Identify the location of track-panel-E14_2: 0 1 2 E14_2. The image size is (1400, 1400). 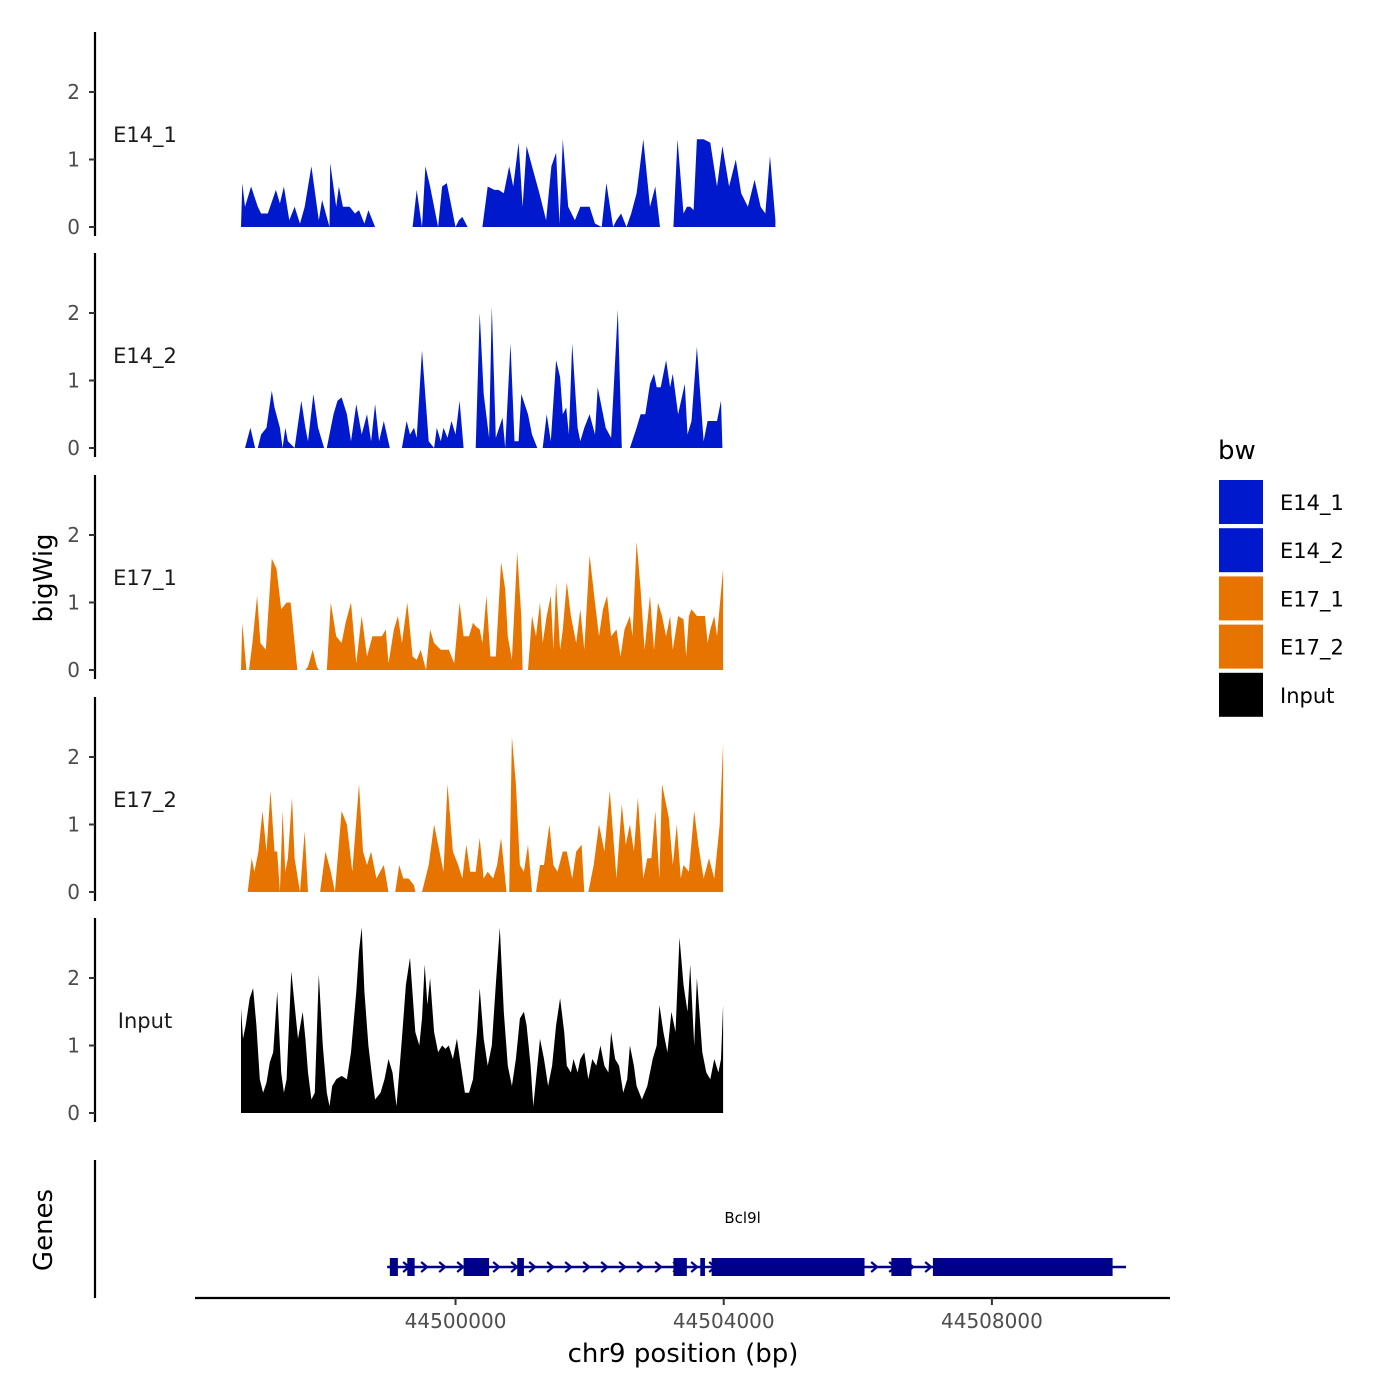
(395, 356).